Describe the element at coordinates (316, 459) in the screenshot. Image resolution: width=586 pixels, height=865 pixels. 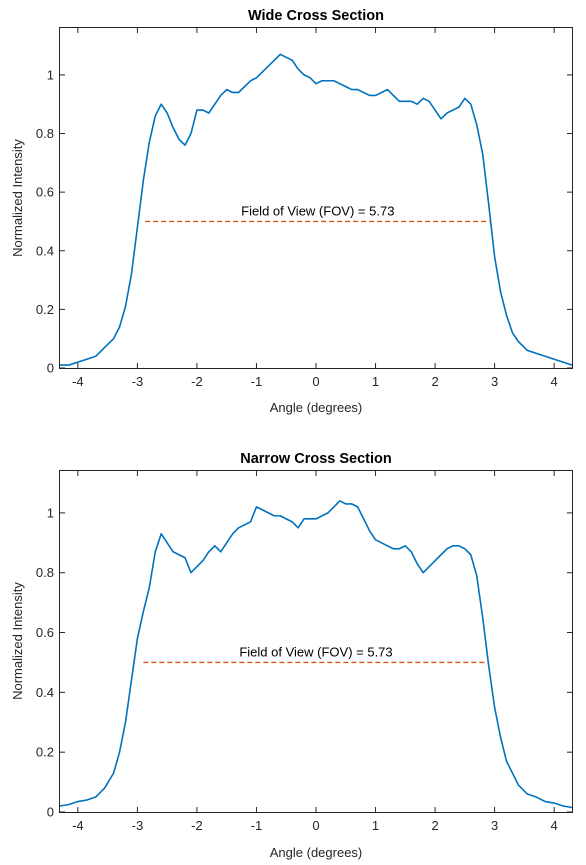
I see `chart-title: Narrow Cross Section` at that location.